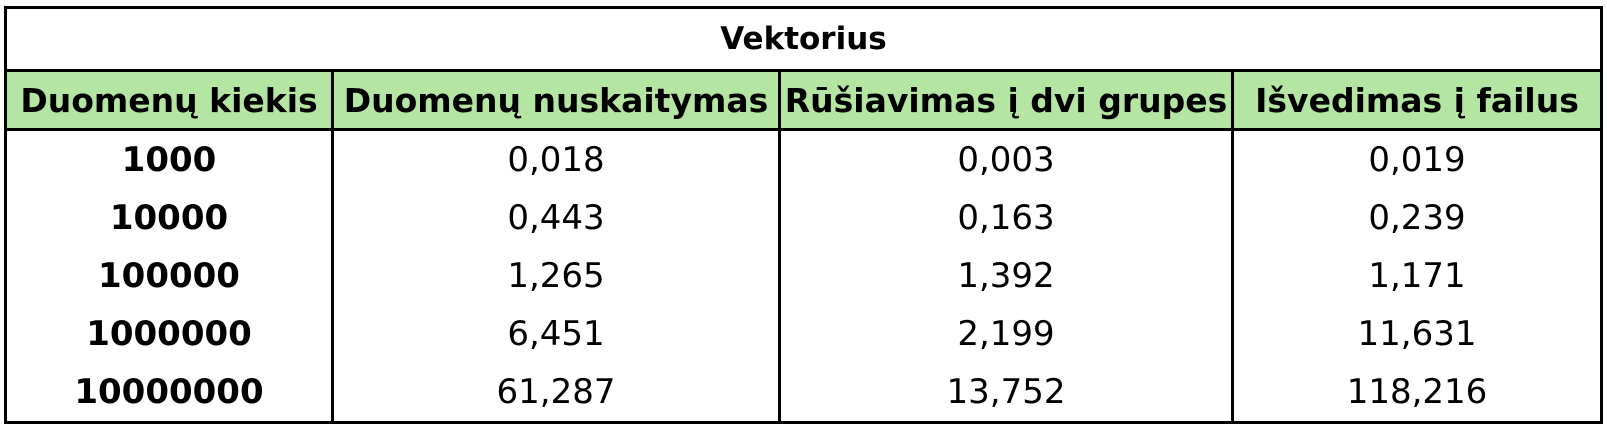 This screenshot has height=427, width=1607. What do you see at coordinates (1417, 393) in the screenshot?
I see `cell-output-time: 118,216` at bounding box center [1417, 393].